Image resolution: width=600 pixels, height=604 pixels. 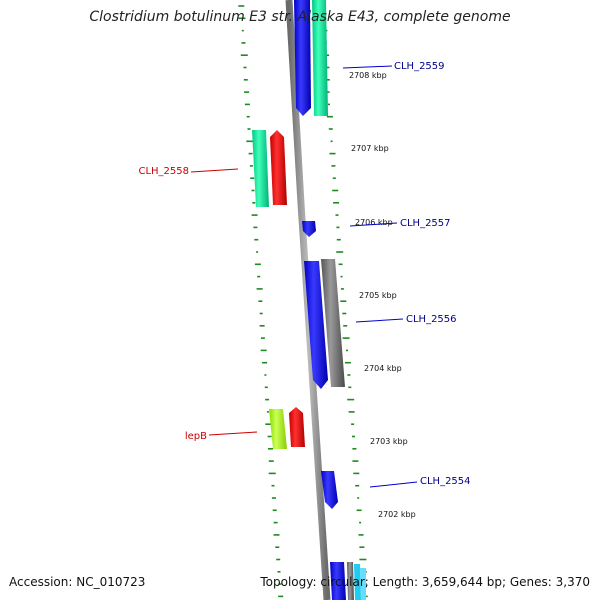 What do you see at coordinates (320, 58) in the screenshot?
I see `gene-clh-2559-teal` at bounding box center [320, 58].